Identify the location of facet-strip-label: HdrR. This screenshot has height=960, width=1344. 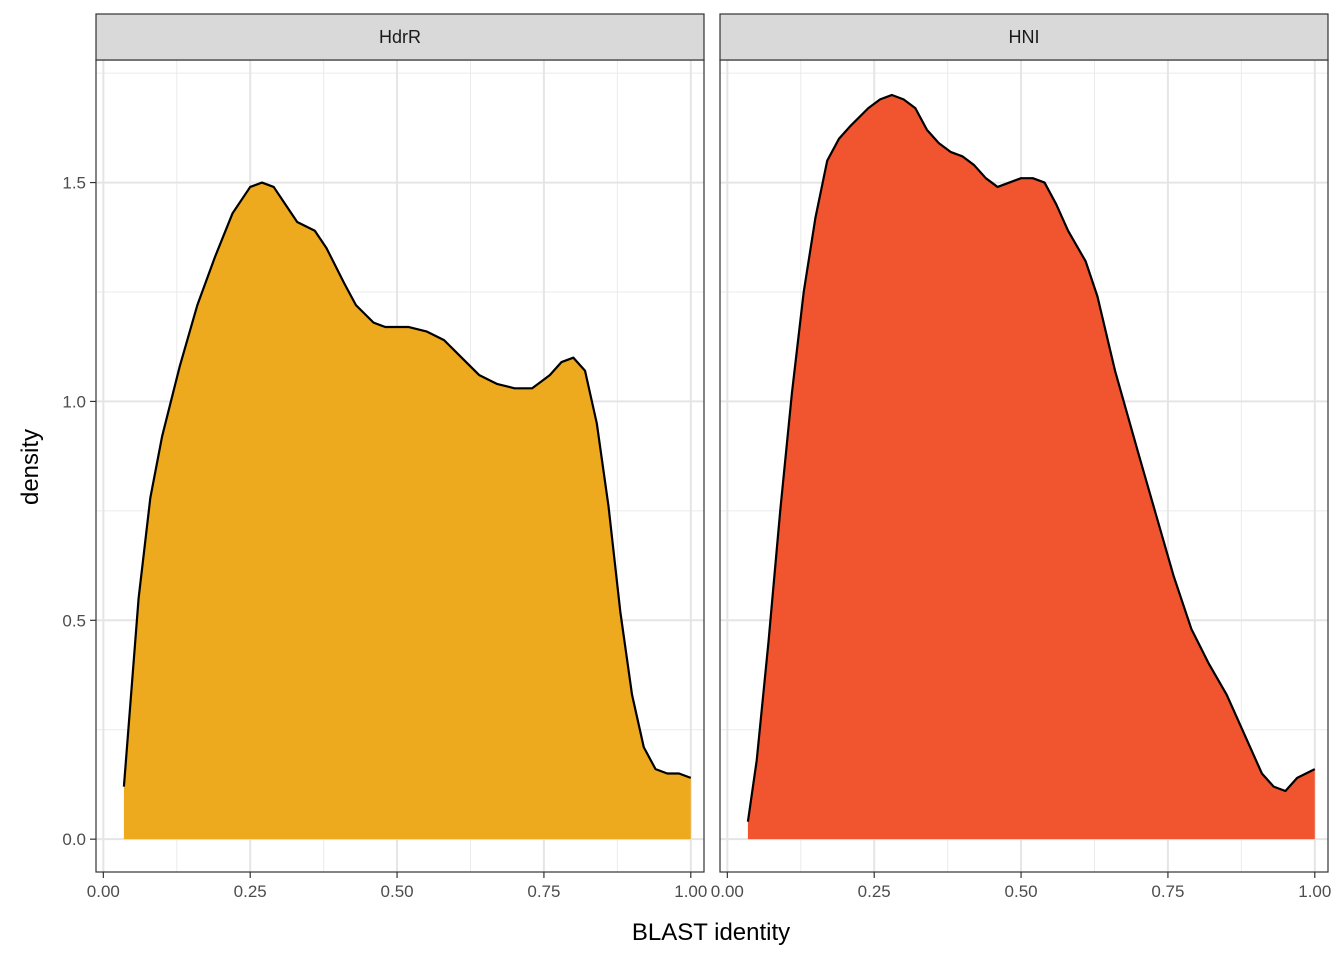
(400, 37).